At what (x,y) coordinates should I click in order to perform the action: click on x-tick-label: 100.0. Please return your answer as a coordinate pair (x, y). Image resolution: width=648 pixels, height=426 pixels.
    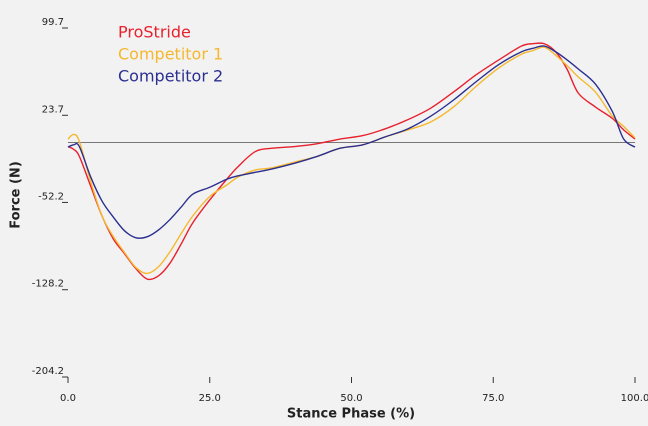
    Looking at the image, I should click on (634, 398).